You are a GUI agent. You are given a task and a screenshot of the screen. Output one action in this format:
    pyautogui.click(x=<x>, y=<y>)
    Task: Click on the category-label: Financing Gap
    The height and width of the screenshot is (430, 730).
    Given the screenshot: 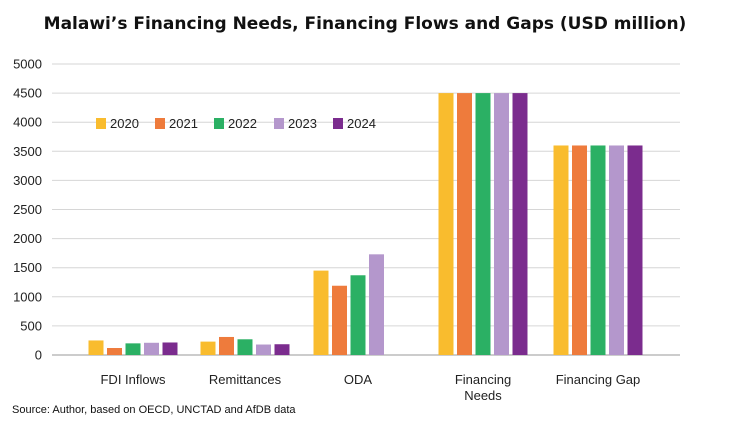 What is the action you would take?
    pyautogui.click(x=598, y=379)
    